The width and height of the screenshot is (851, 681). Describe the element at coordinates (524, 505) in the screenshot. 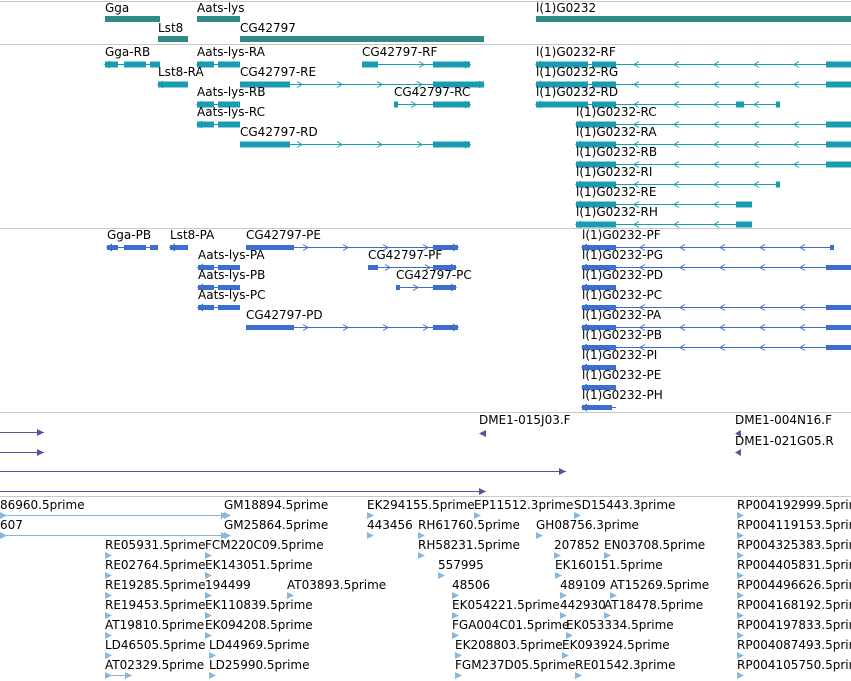

I see `est-label-ep11512-3prime: EP11512.3prime` at that location.